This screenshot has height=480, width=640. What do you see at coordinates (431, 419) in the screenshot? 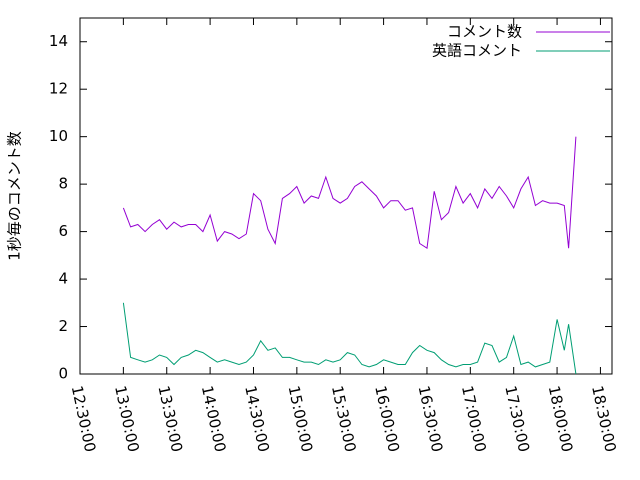
I see `x-tick-label: 16:30:00` at bounding box center [431, 419].